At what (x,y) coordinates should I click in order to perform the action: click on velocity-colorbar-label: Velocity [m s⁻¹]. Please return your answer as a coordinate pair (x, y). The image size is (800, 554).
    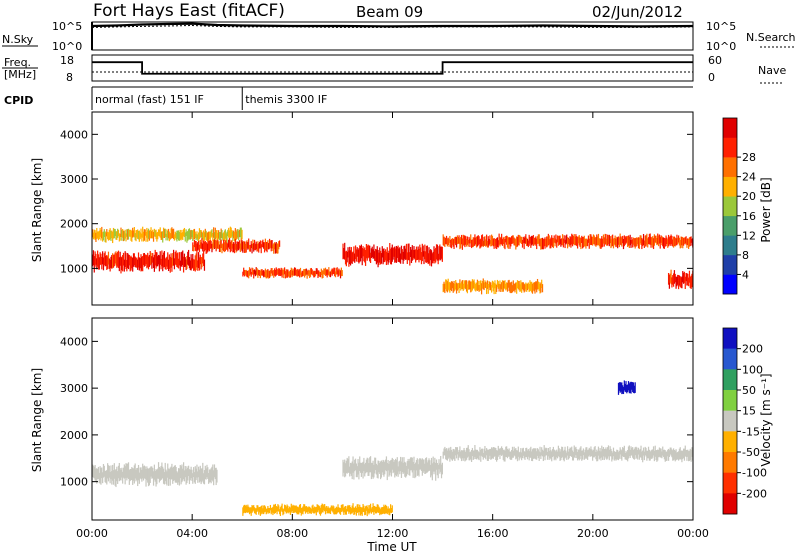
    Looking at the image, I should click on (766, 419).